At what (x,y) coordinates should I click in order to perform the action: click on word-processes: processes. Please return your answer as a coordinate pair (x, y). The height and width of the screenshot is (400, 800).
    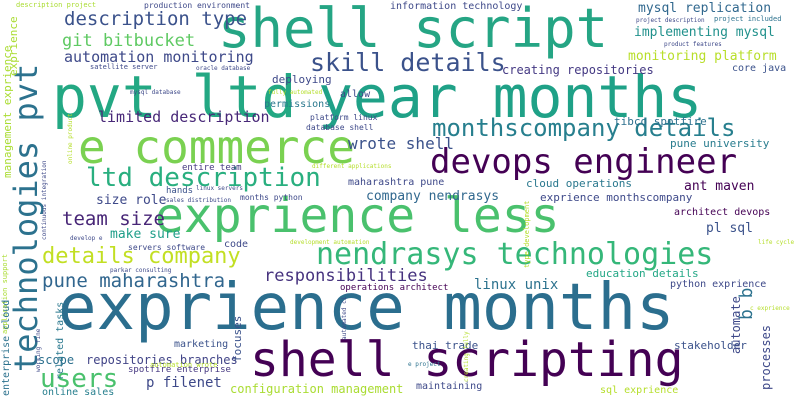
    Looking at the image, I should click on (766, 357).